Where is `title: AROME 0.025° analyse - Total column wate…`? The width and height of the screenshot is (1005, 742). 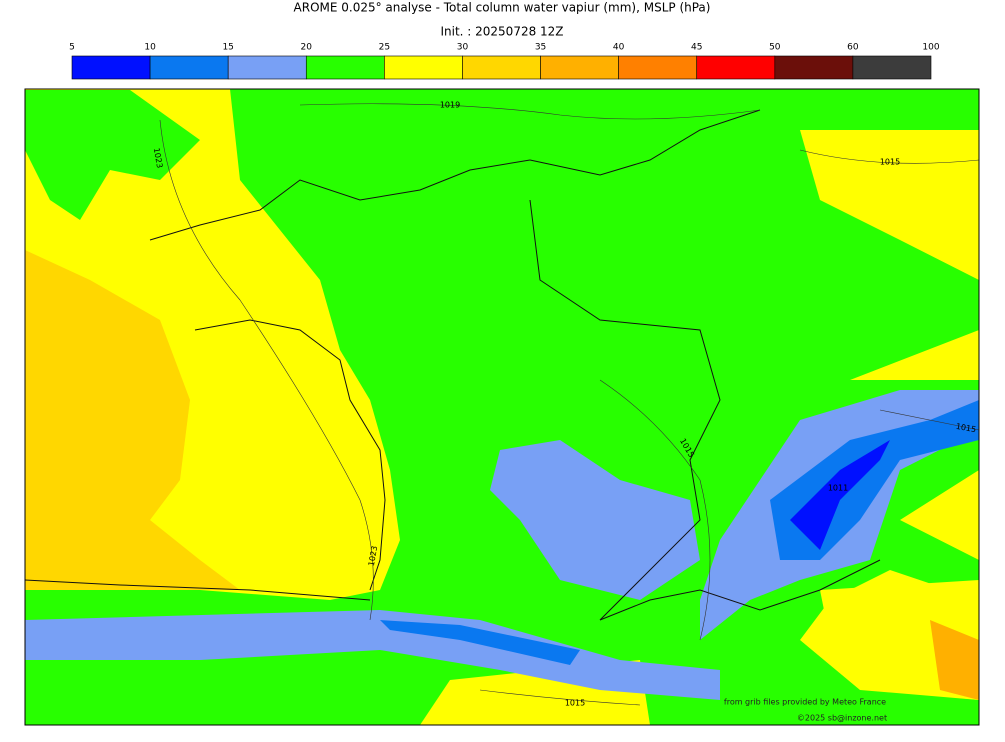 title: AROME 0.025° analyse - Total column wate… is located at coordinates (502, 8).